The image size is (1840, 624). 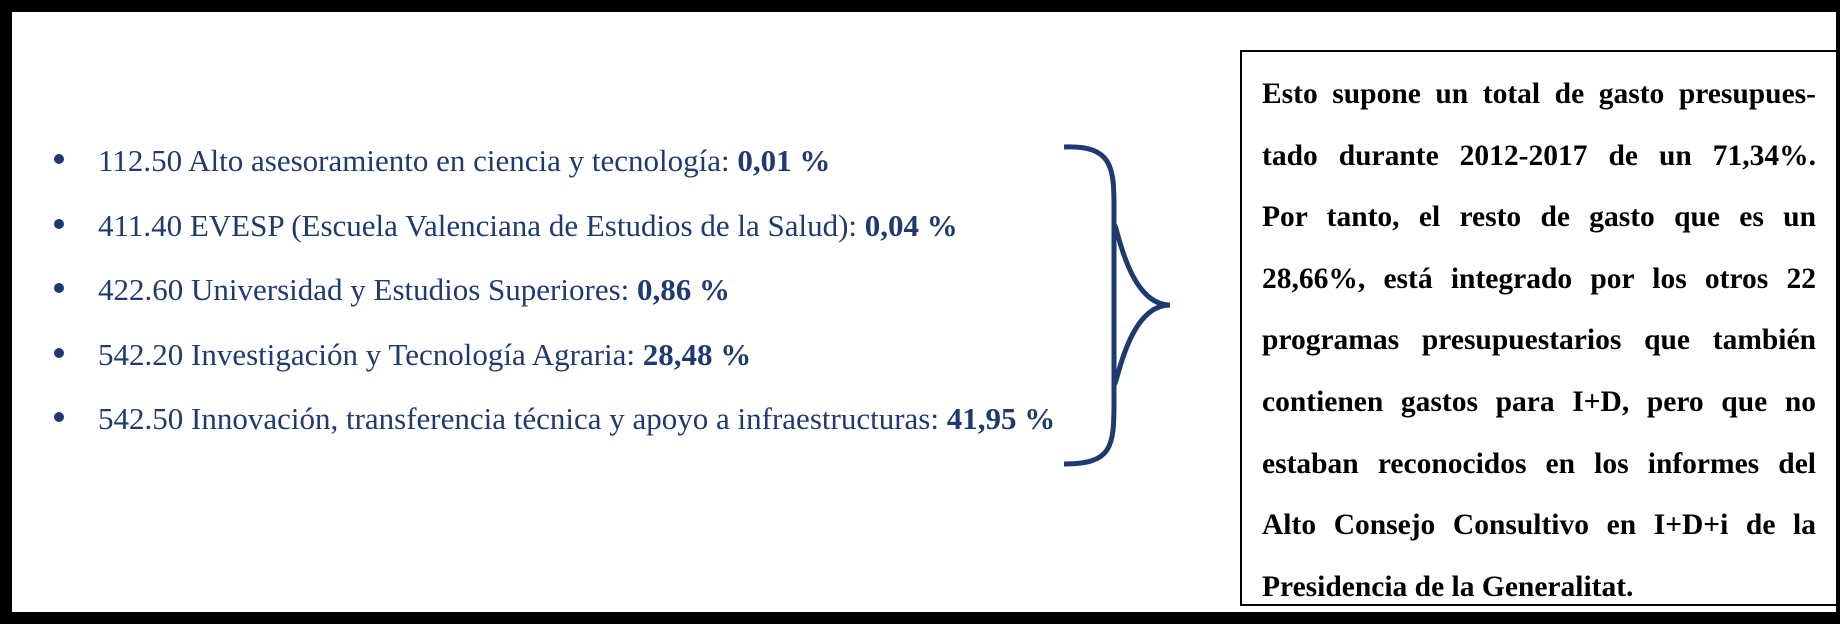 I want to click on summary-line: Alto Consejo Consultivo en I+D+i de la, so click(x=1539, y=525).